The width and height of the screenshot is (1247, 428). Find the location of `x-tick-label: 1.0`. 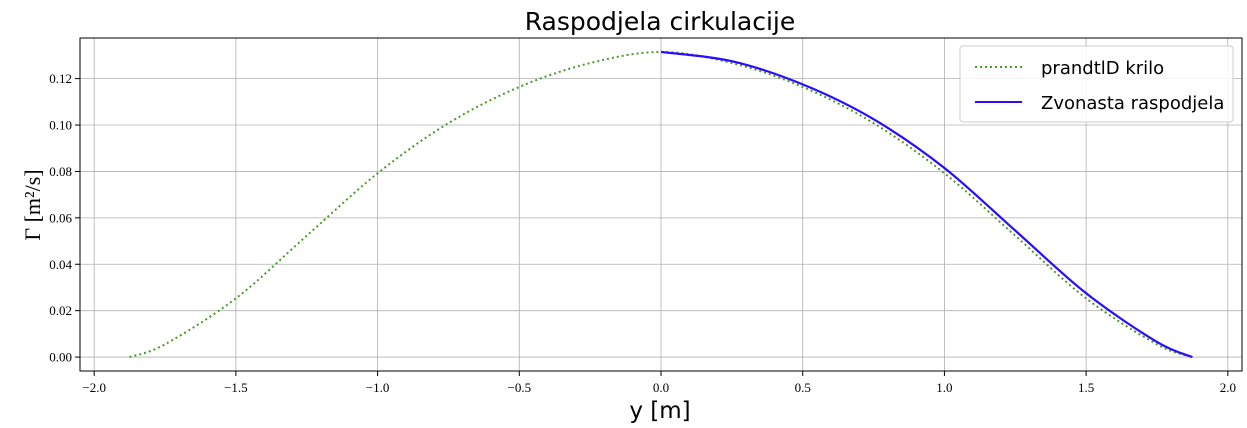

x-tick-label: 1.0 is located at coordinates (944, 387).